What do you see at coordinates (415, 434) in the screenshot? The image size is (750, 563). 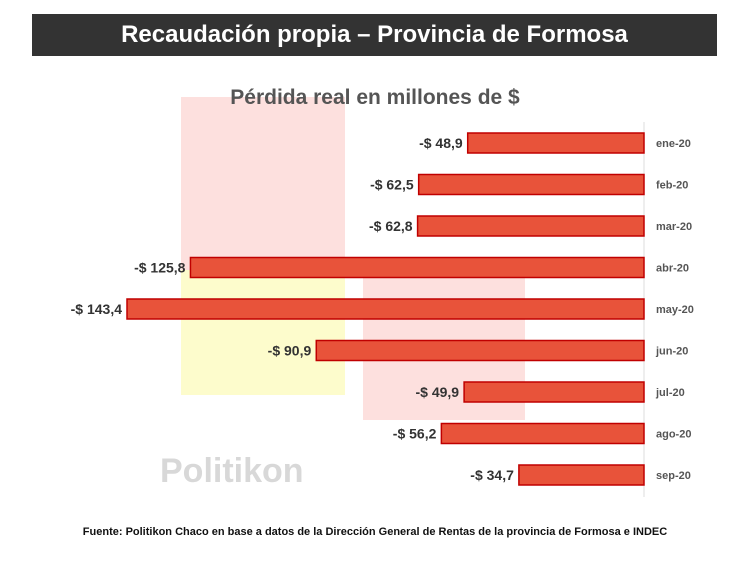 I see `data-label: -$ 56,2` at bounding box center [415, 434].